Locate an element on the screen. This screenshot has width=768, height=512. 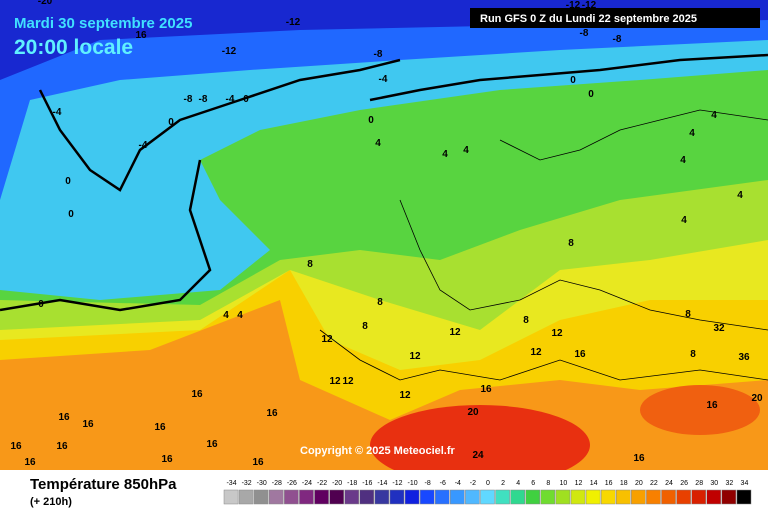
copyright: Copyright © 2025 Meteociel.fr is located at coordinates (378, 451).